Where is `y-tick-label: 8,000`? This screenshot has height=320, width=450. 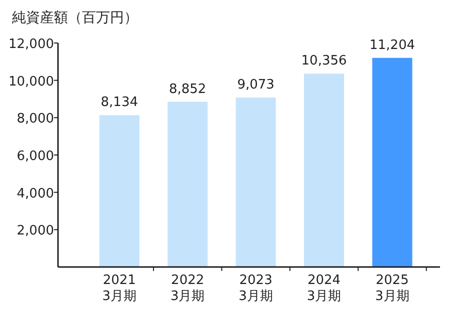 y-tick-label: 8,000 is located at coordinates (35, 119).